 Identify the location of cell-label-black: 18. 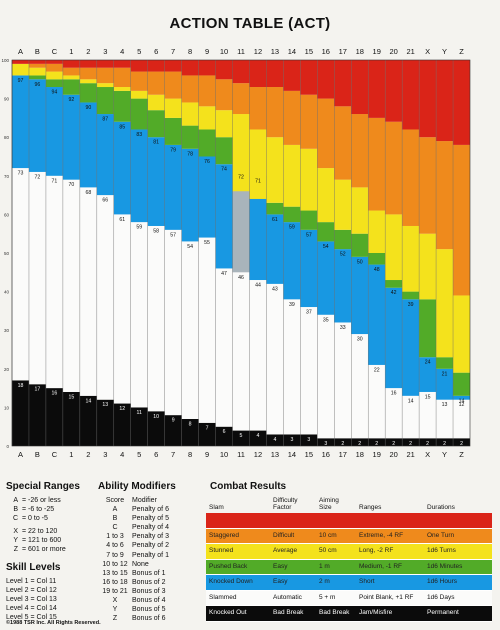
(21, 386).